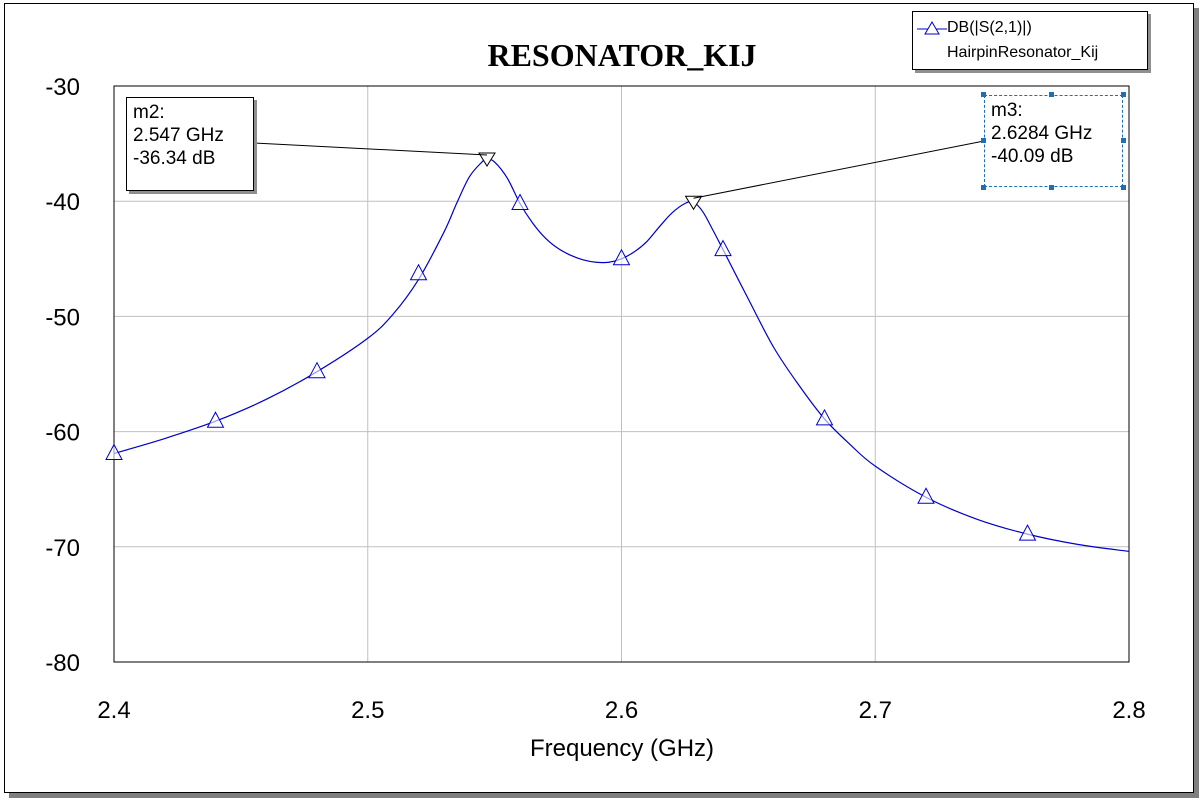 The width and height of the screenshot is (1202, 801). What do you see at coordinates (62, 87) in the screenshot?
I see `y-tick-label: -30` at bounding box center [62, 87].